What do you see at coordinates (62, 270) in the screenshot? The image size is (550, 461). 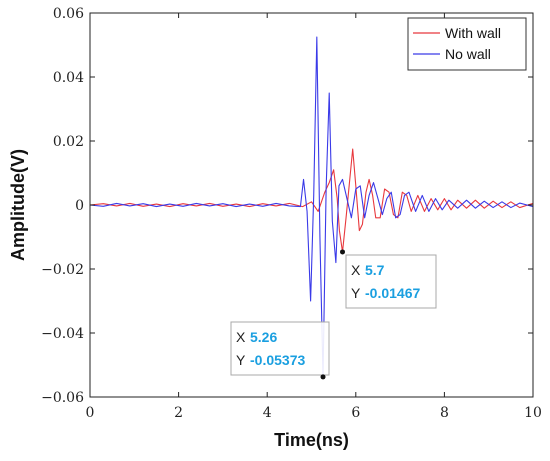 I see `y-tick-label: −0.02` at bounding box center [62, 270].